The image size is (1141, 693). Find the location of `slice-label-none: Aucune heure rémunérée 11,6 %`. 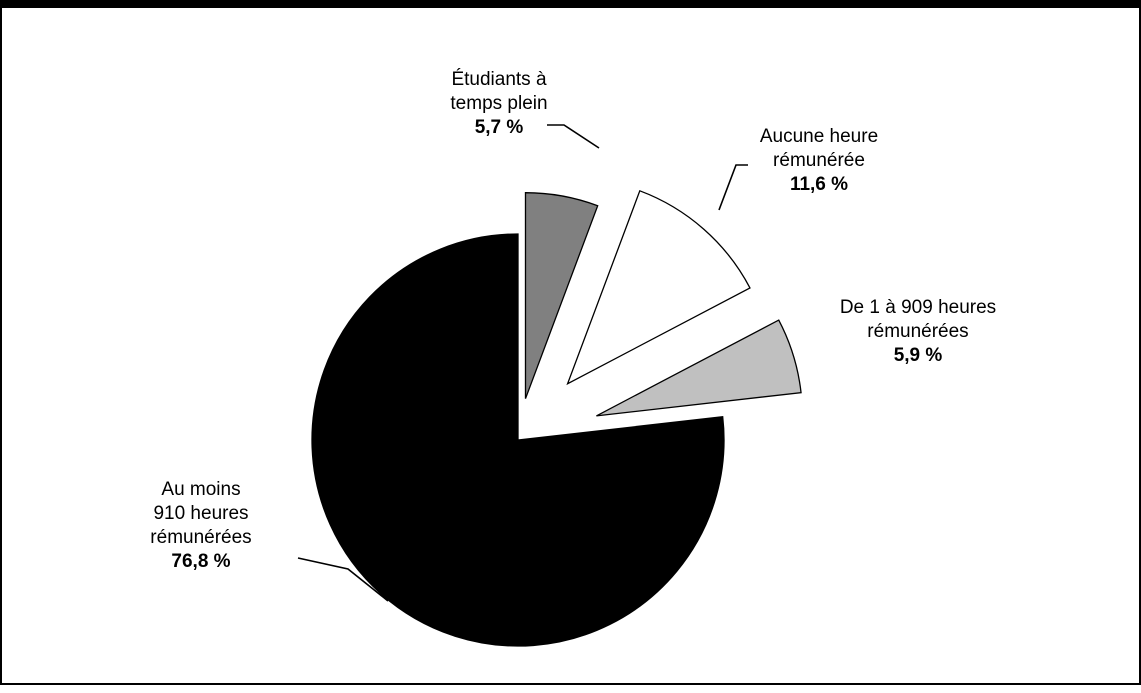

slice-label-none: Aucune heure rémunérée 11,6 % is located at coordinates (819, 160).